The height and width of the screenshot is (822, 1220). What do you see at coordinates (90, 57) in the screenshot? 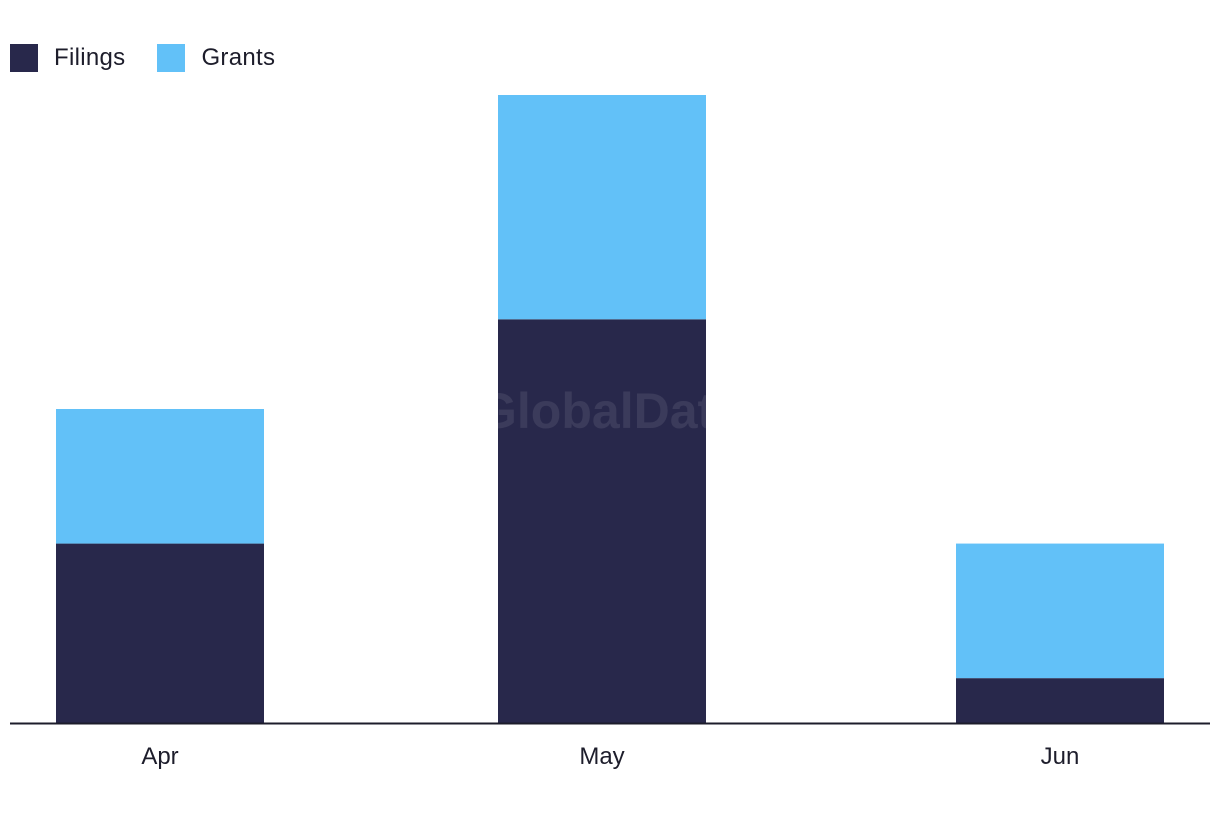
I see `legend-label-filings: Filings` at bounding box center [90, 57].